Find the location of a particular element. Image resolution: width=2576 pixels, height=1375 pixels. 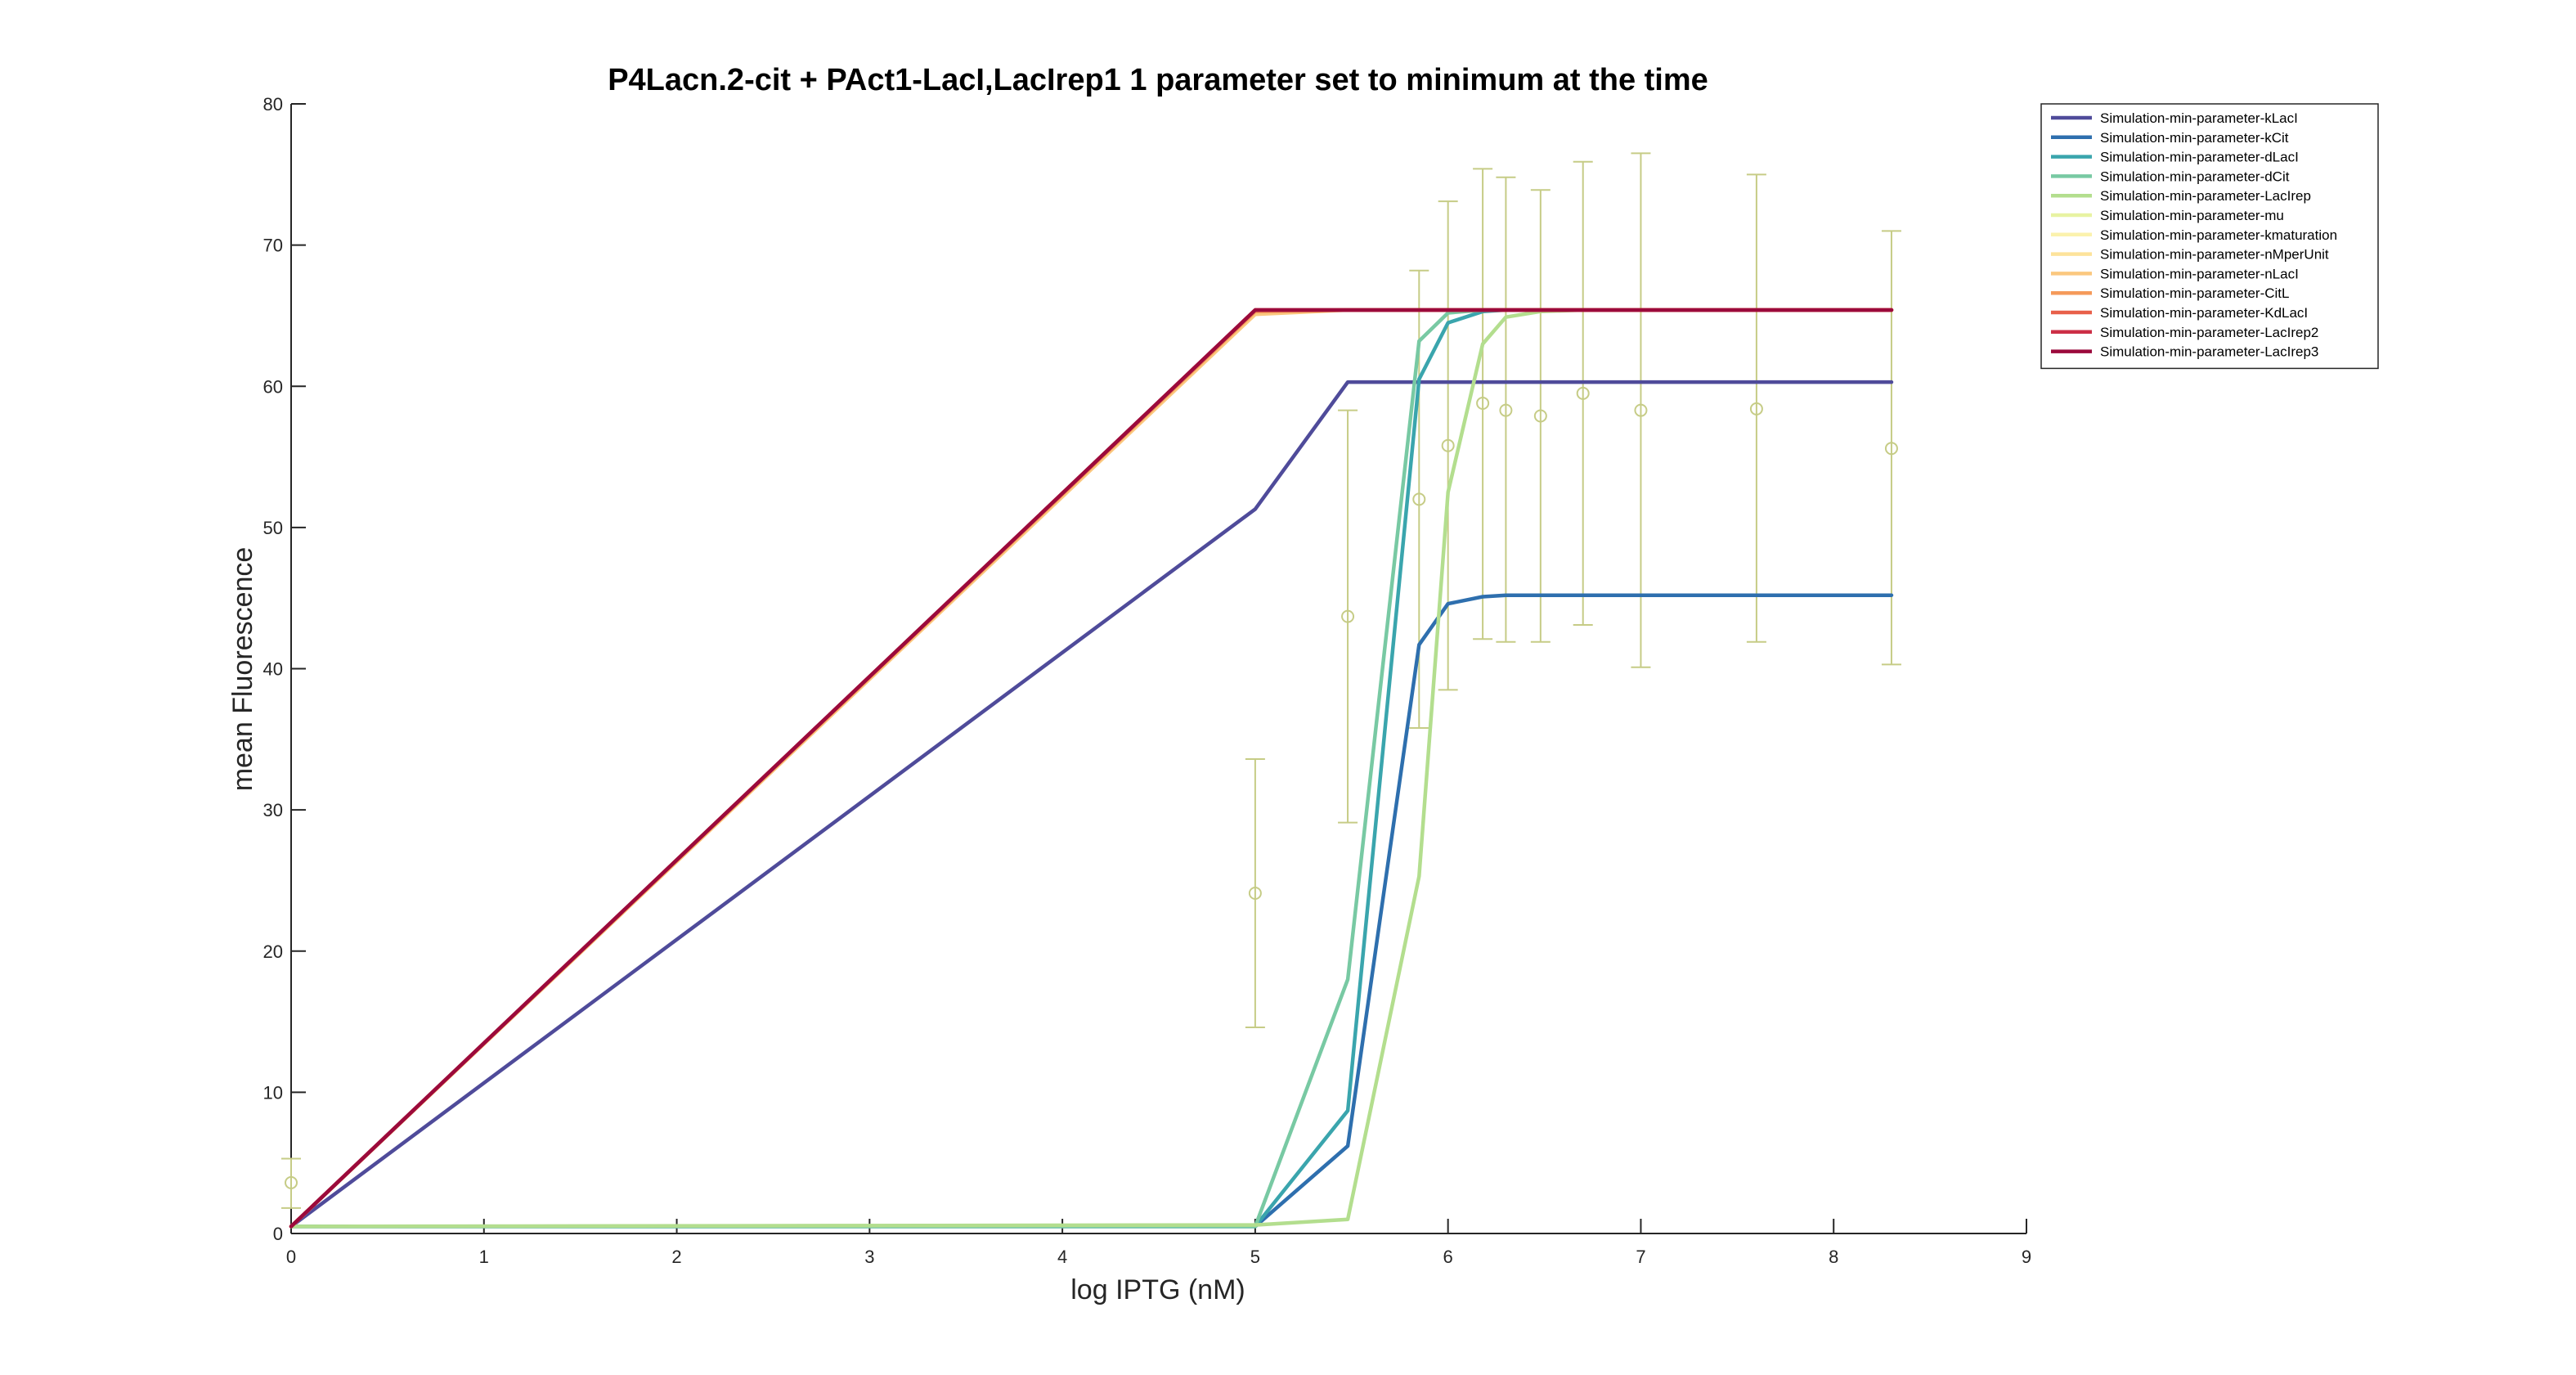

y-tick-label: 30 is located at coordinates (273, 810).